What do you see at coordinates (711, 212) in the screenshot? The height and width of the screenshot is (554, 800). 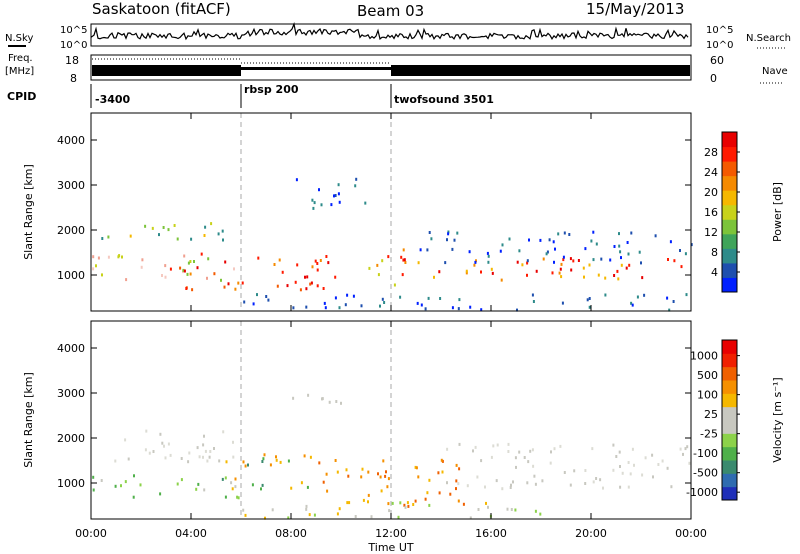 I see `colorbar-tick-label: 16` at bounding box center [711, 212].